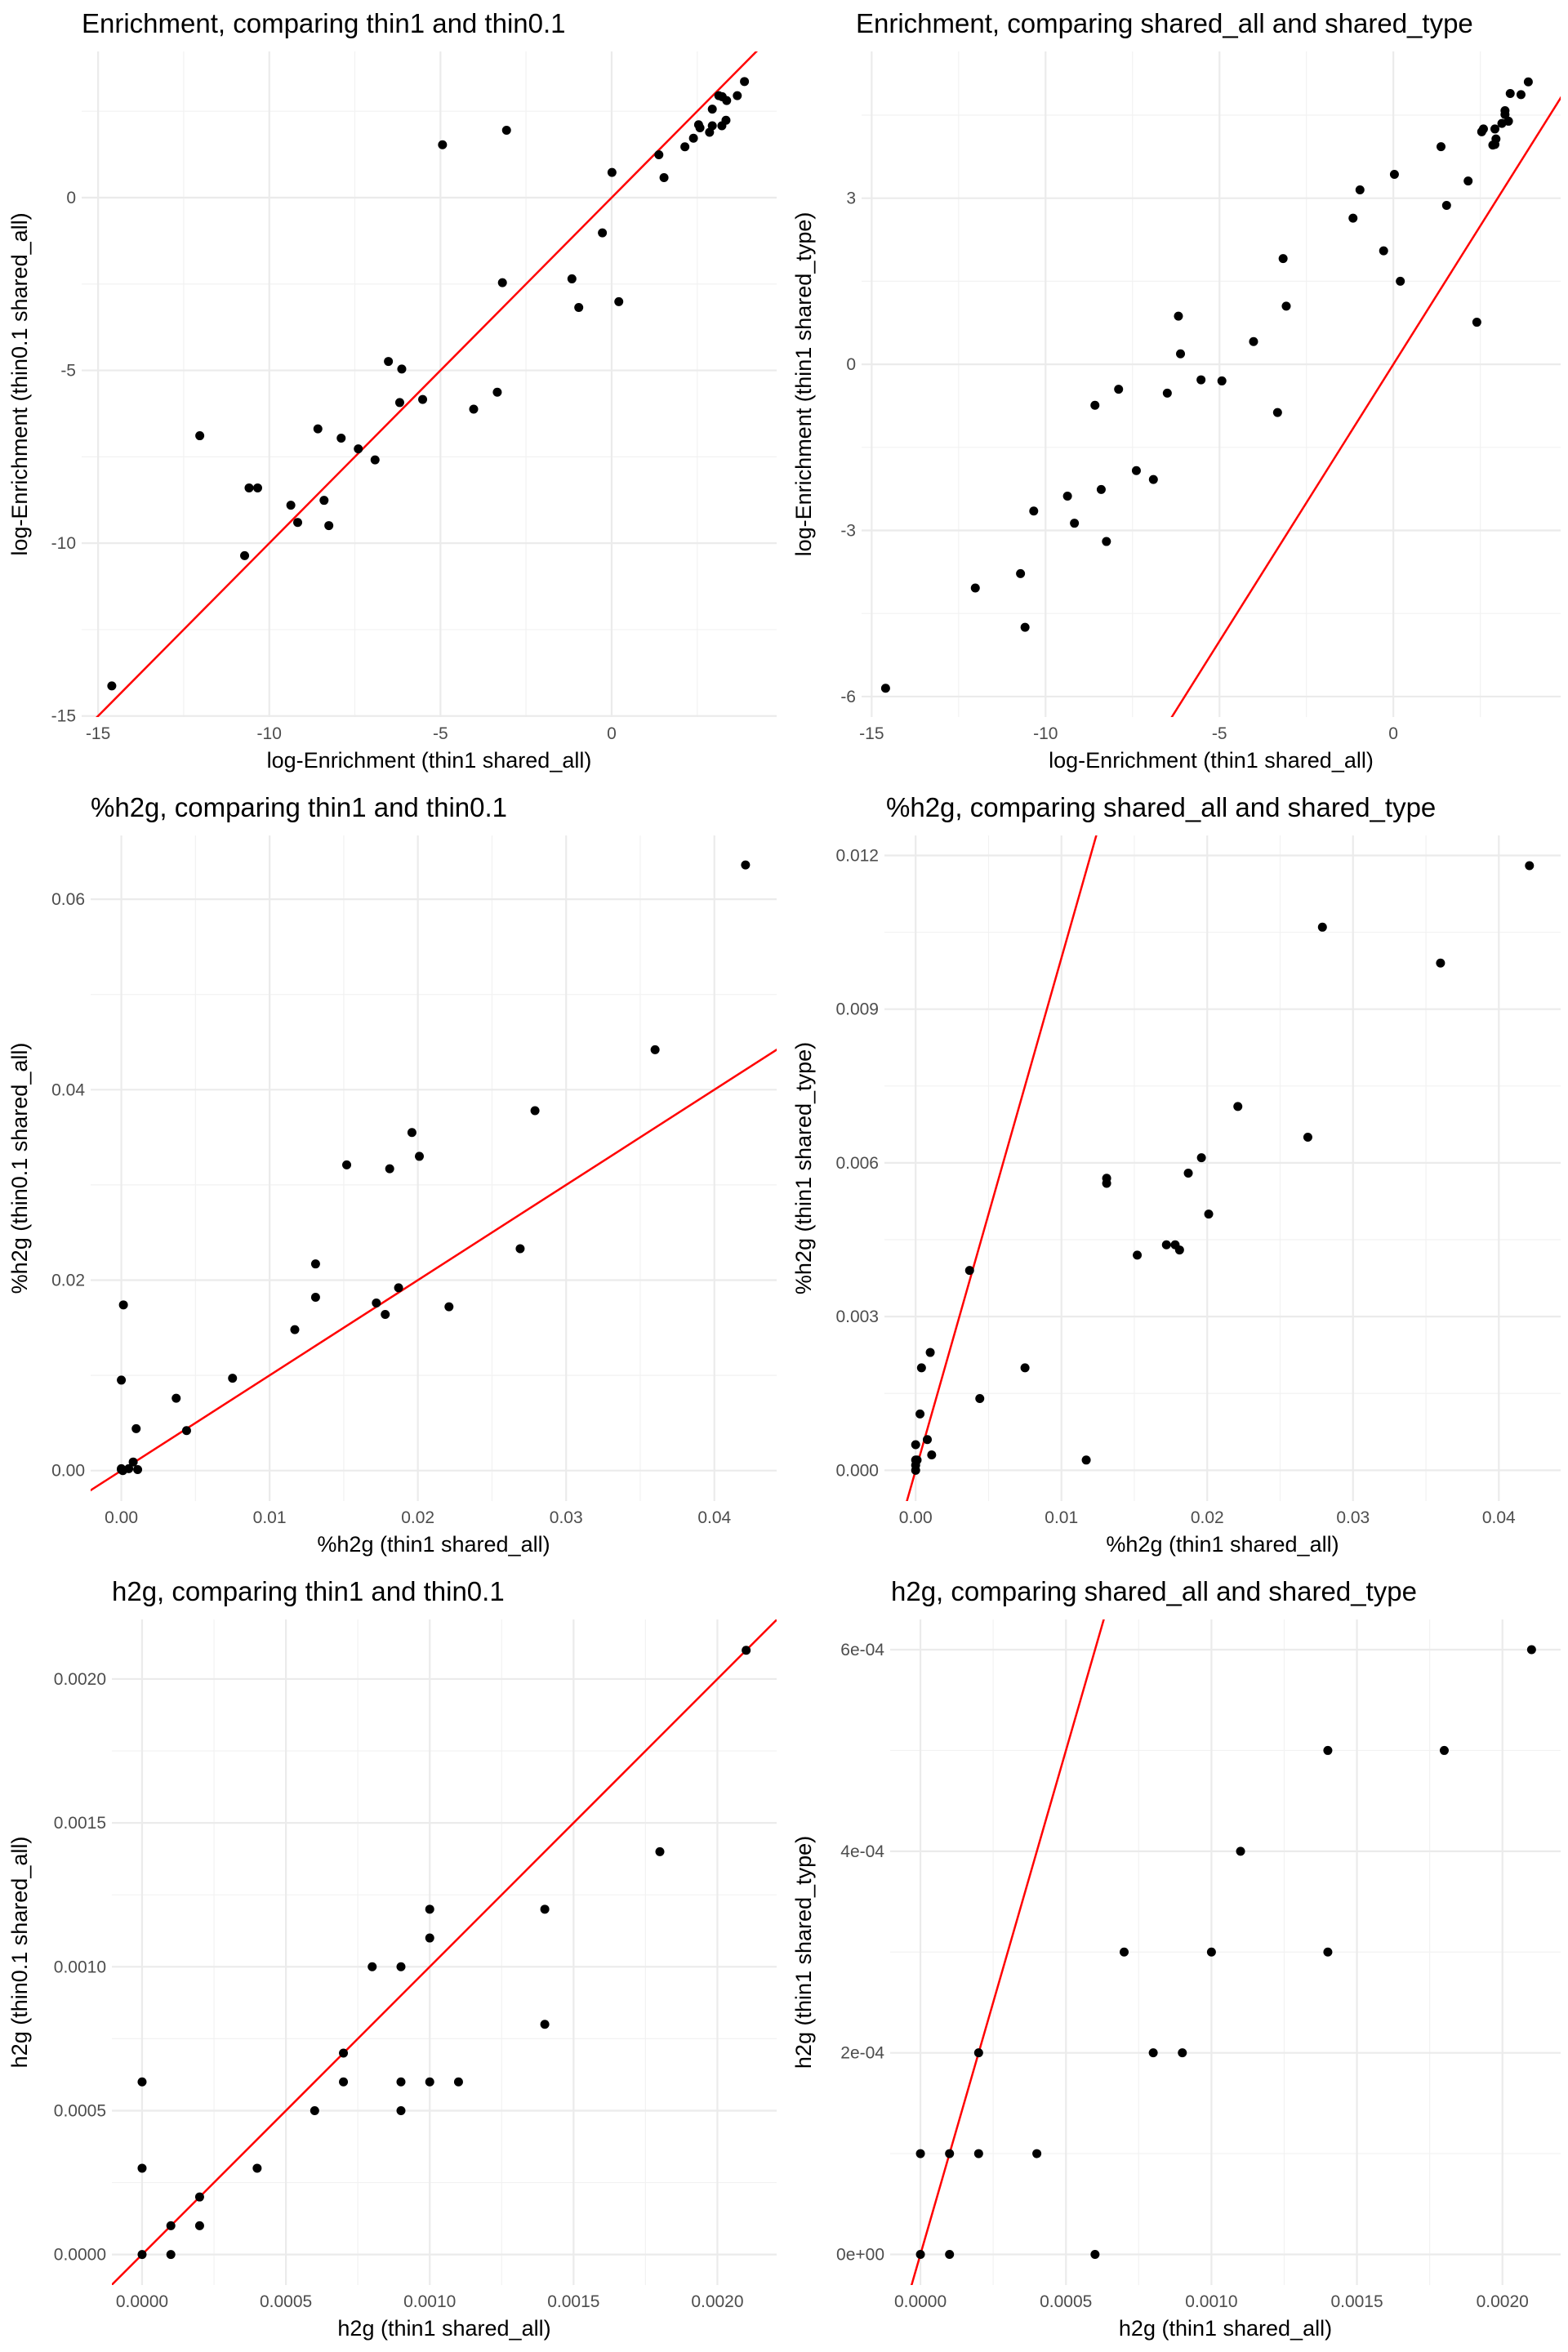 This screenshot has height=2352, width=1568. What do you see at coordinates (857, 1163) in the screenshot?
I see `y-tick-label: 0.006` at bounding box center [857, 1163].